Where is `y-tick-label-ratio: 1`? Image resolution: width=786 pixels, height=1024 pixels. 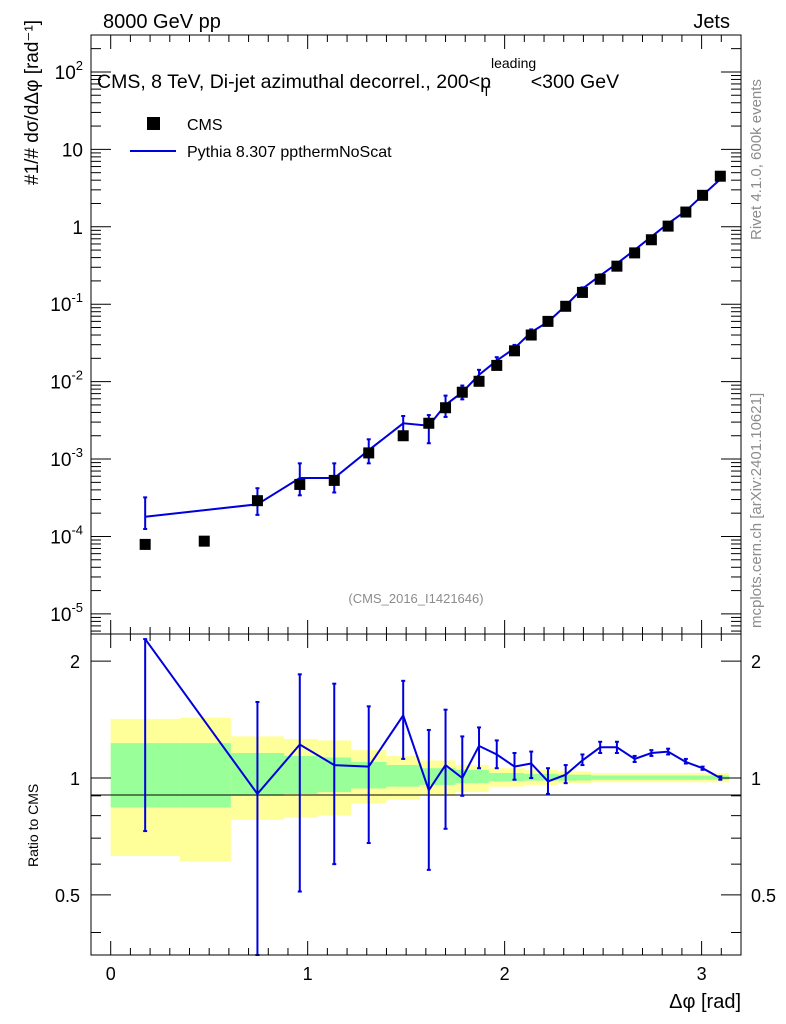 y-tick-label-ratio: 1 is located at coordinates (75, 779).